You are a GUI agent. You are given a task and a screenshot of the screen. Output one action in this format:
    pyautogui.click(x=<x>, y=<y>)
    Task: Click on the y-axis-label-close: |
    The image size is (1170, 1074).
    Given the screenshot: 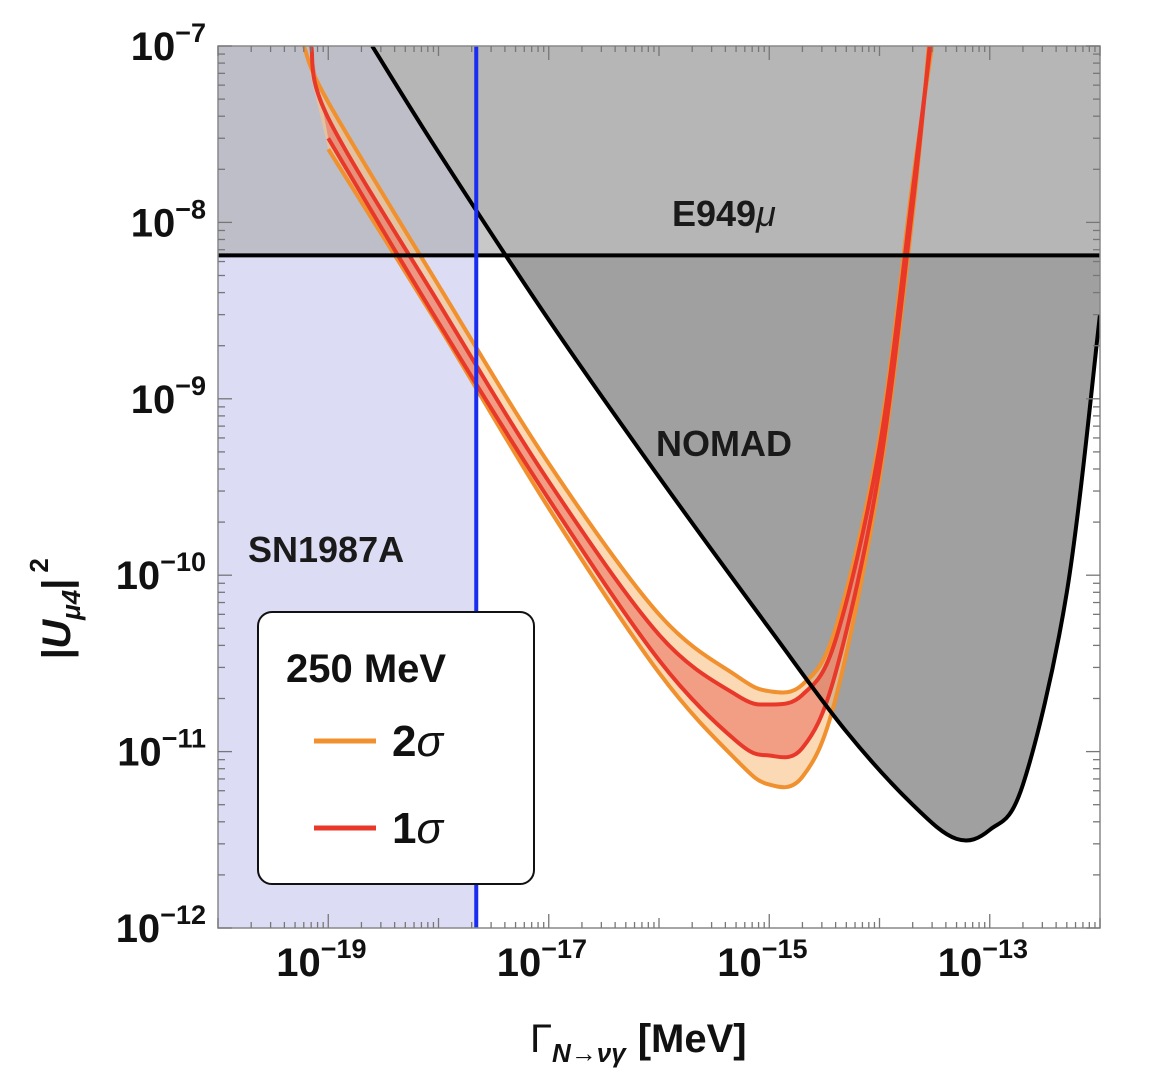 What is the action you would take?
    pyautogui.click(x=57, y=584)
    